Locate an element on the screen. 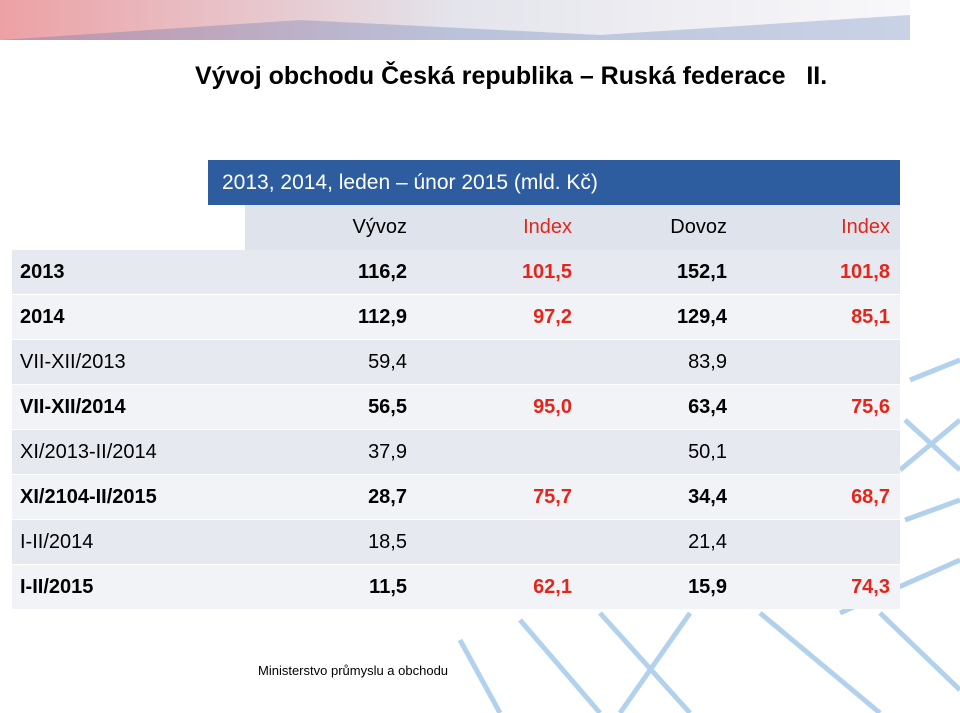 The height and width of the screenshot is (713, 960). table-row: XI/2013-II/2014 37,9 50,1 is located at coordinates (456, 452).